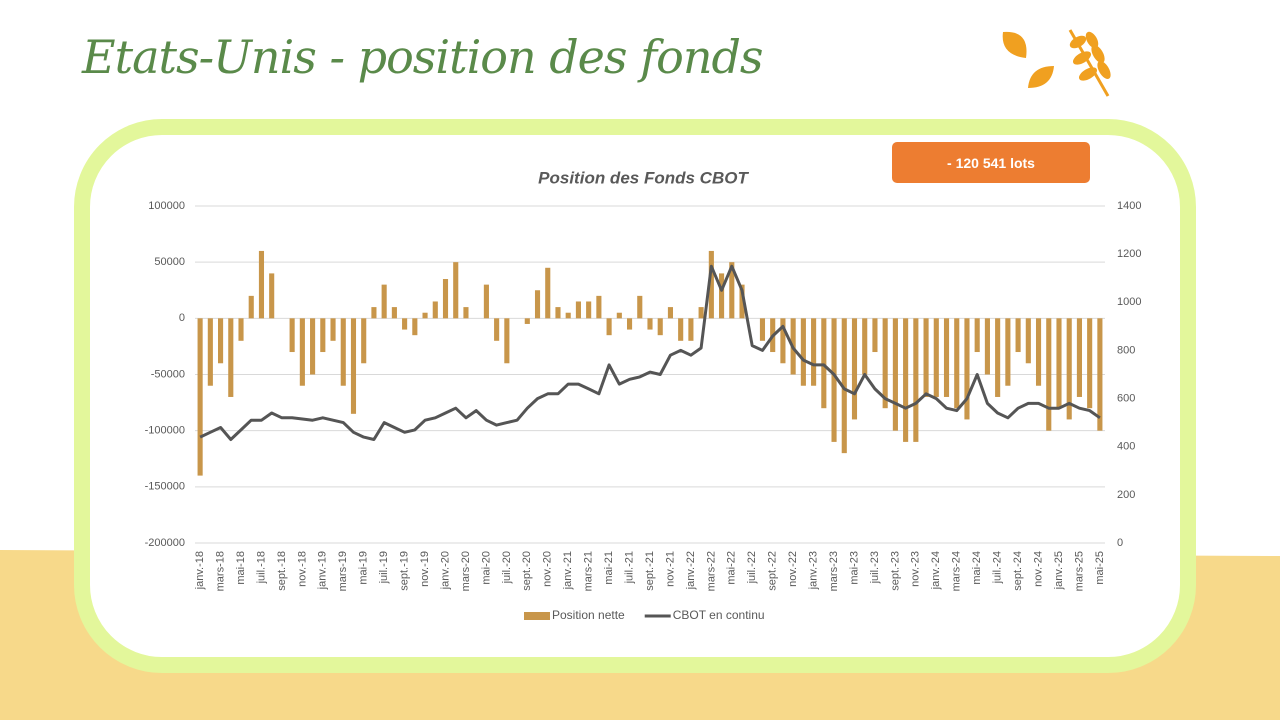  I want to click on x-tick-label: mars-23, so click(834, 571).